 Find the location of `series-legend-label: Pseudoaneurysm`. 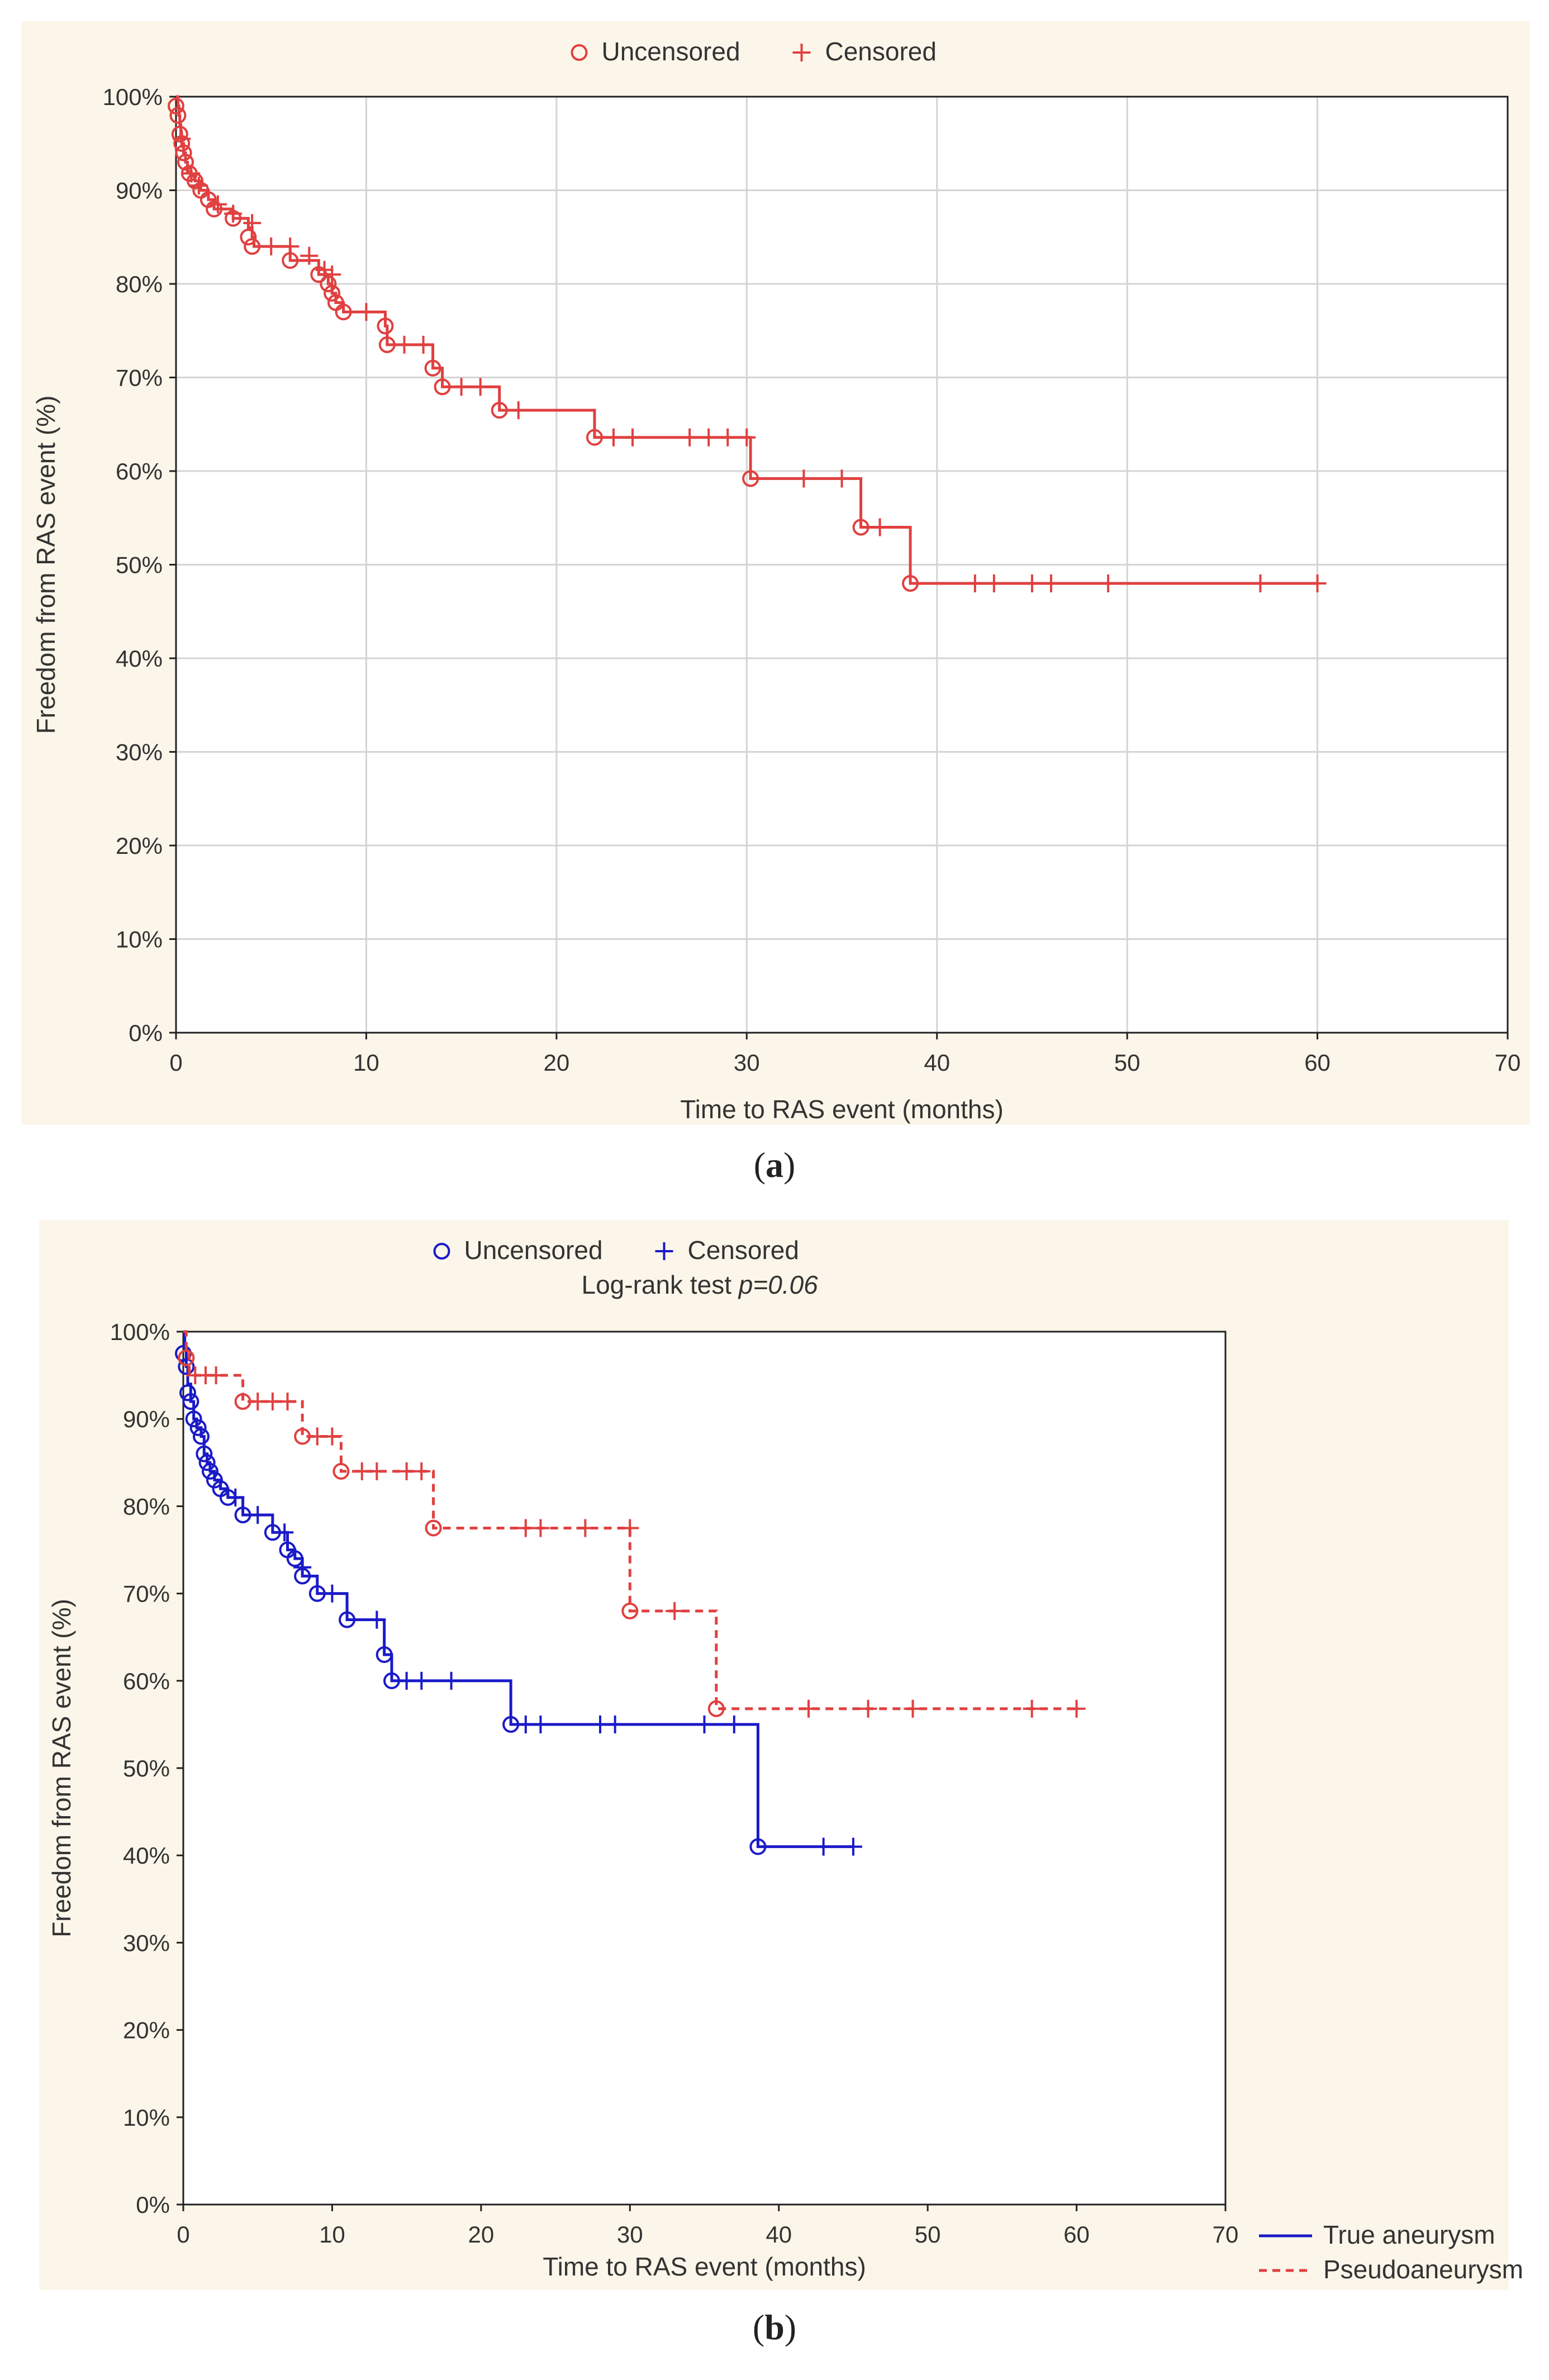

series-legend-label: Pseudoaneurysm is located at coordinates (1423, 2269).